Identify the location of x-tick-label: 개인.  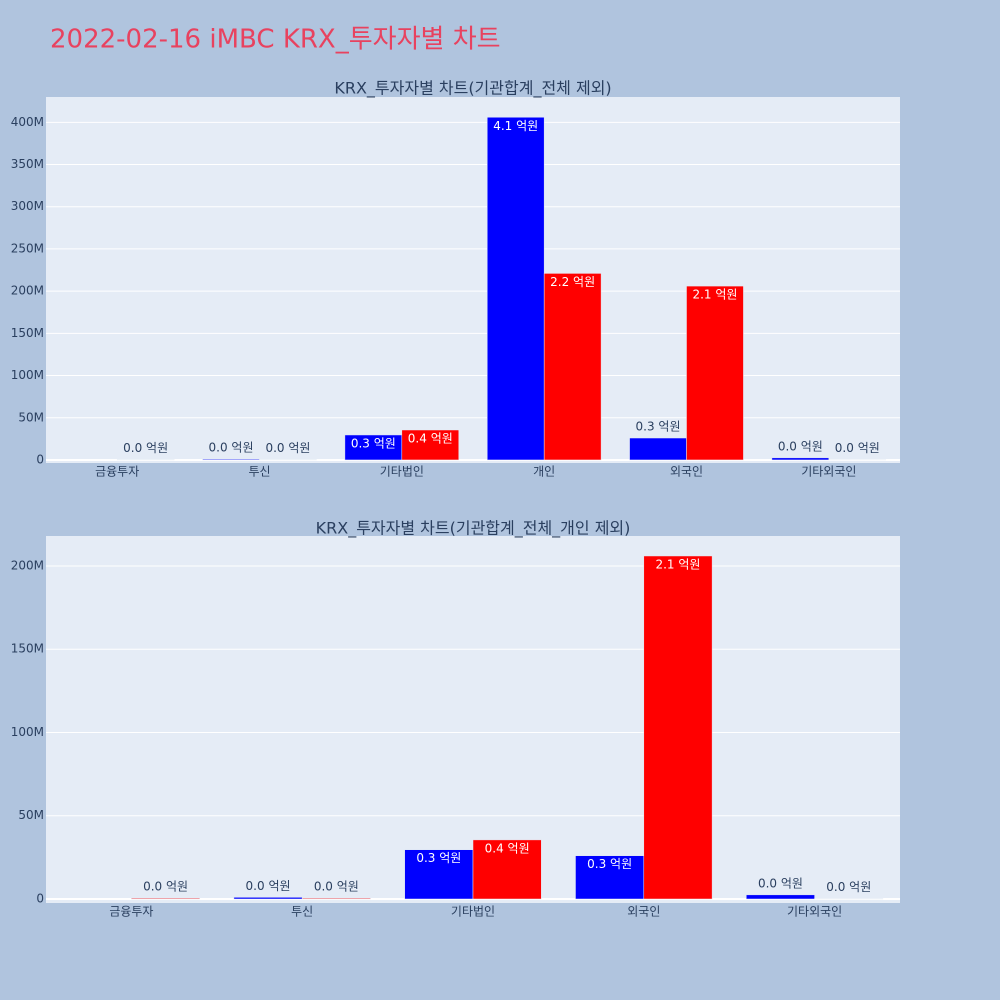
(544, 472).